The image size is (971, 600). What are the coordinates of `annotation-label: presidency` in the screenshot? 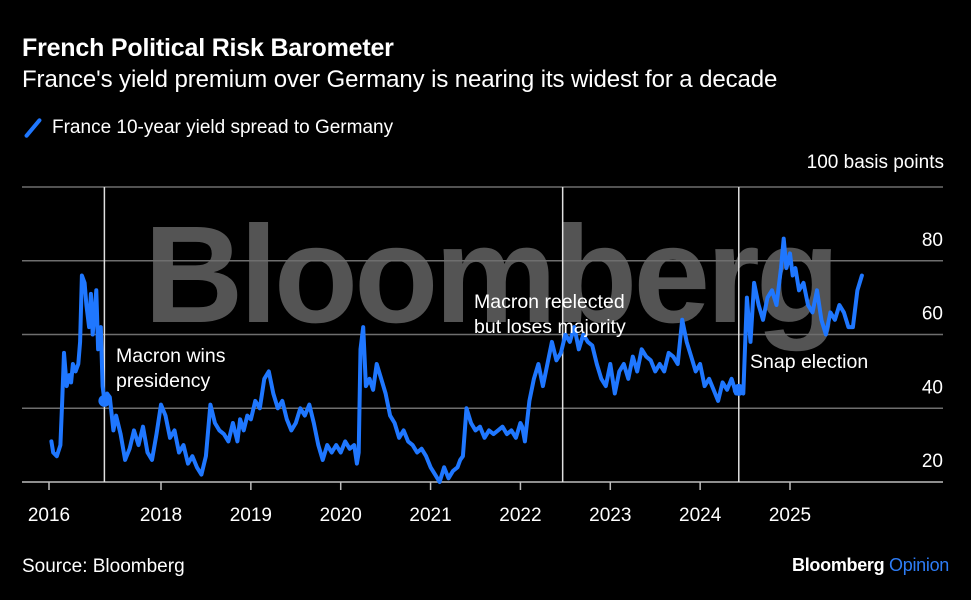 It's located at (163, 381).